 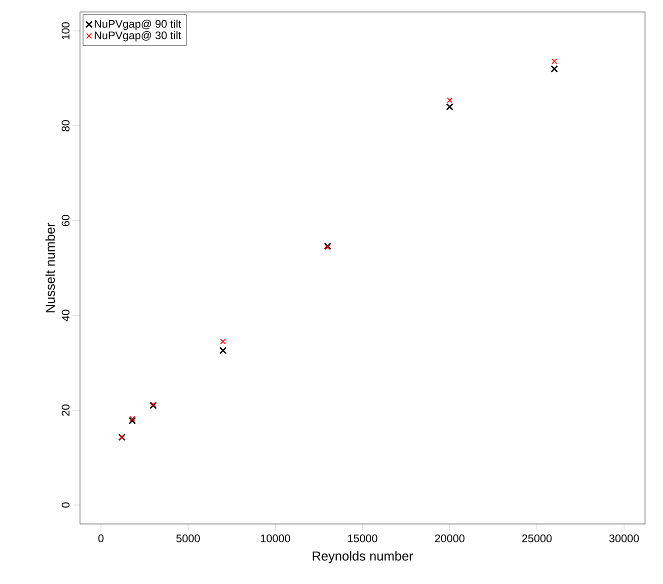 What do you see at coordinates (50, 267) in the screenshot?
I see `y-axis-title: Nusselt number` at bounding box center [50, 267].